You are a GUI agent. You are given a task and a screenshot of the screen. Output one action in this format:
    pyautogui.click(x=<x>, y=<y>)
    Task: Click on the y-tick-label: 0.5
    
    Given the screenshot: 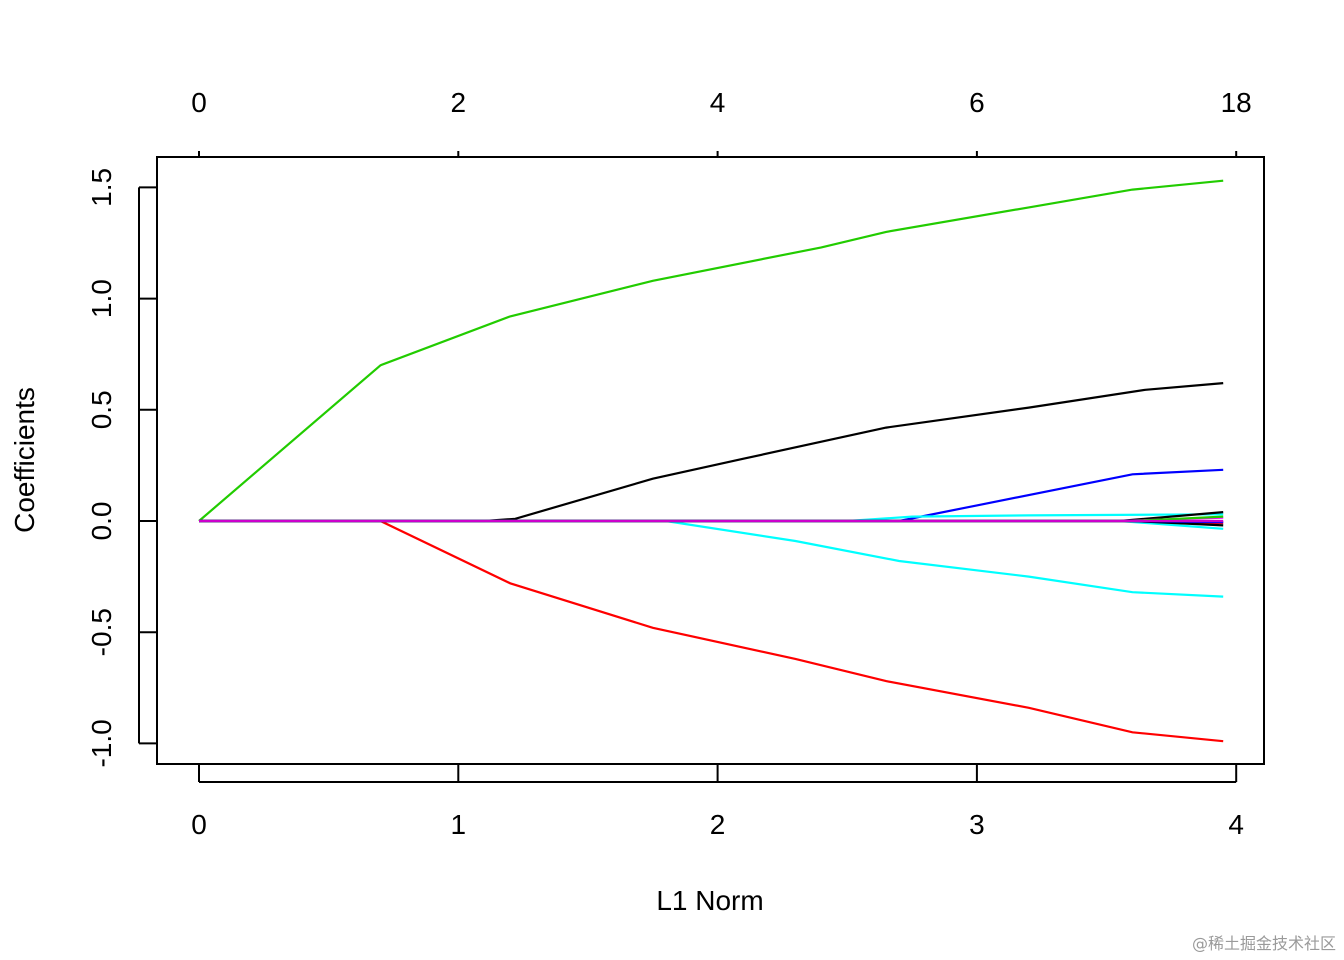 What is the action you would take?
    pyautogui.click(x=101, y=409)
    